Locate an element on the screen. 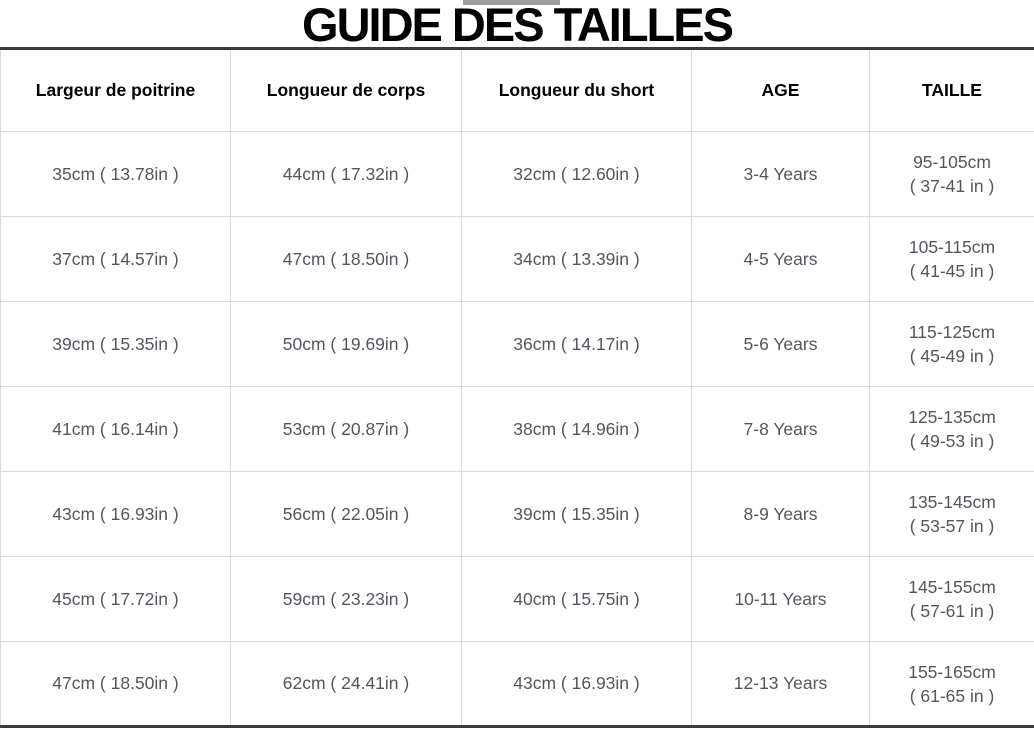 This screenshot has width=1034, height=731. crop-artifact is located at coordinates (511, 2).